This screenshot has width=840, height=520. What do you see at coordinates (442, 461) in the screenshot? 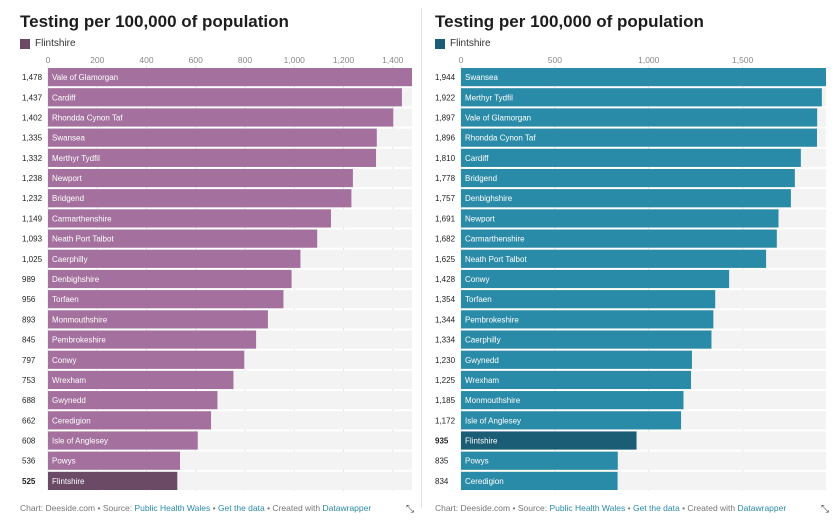
I see `value-label: 835` at bounding box center [442, 461].